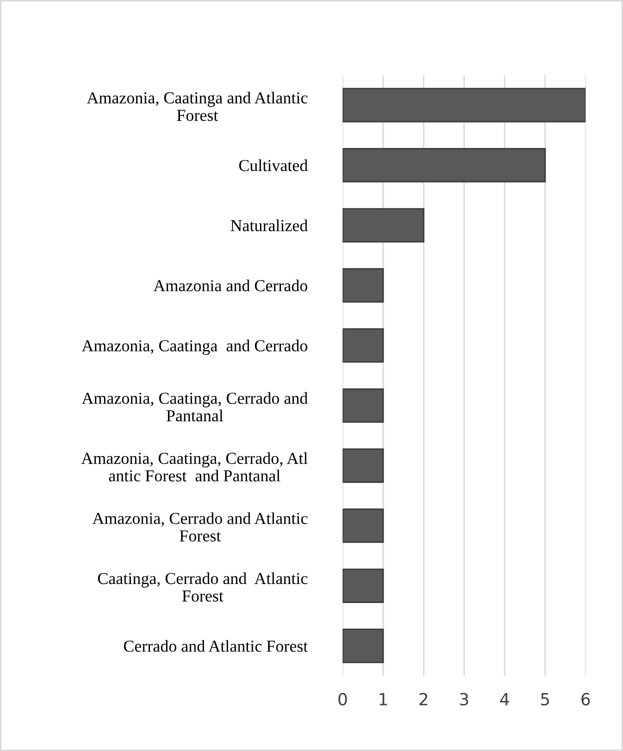 This screenshot has width=623, height=751. Describe the element at coordinates (197, 106) in the screenshot. I see `y-tick-label: Amazonia, Caatinga and Atlantic Forest` at that location.